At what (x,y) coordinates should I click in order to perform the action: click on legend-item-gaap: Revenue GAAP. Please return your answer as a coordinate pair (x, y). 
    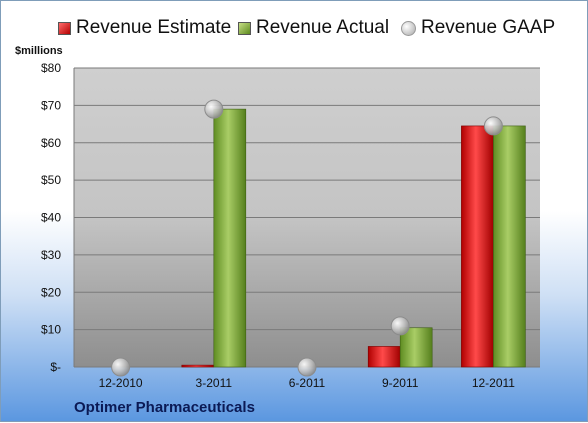
    Looking at the image, I should click on (478, 28).